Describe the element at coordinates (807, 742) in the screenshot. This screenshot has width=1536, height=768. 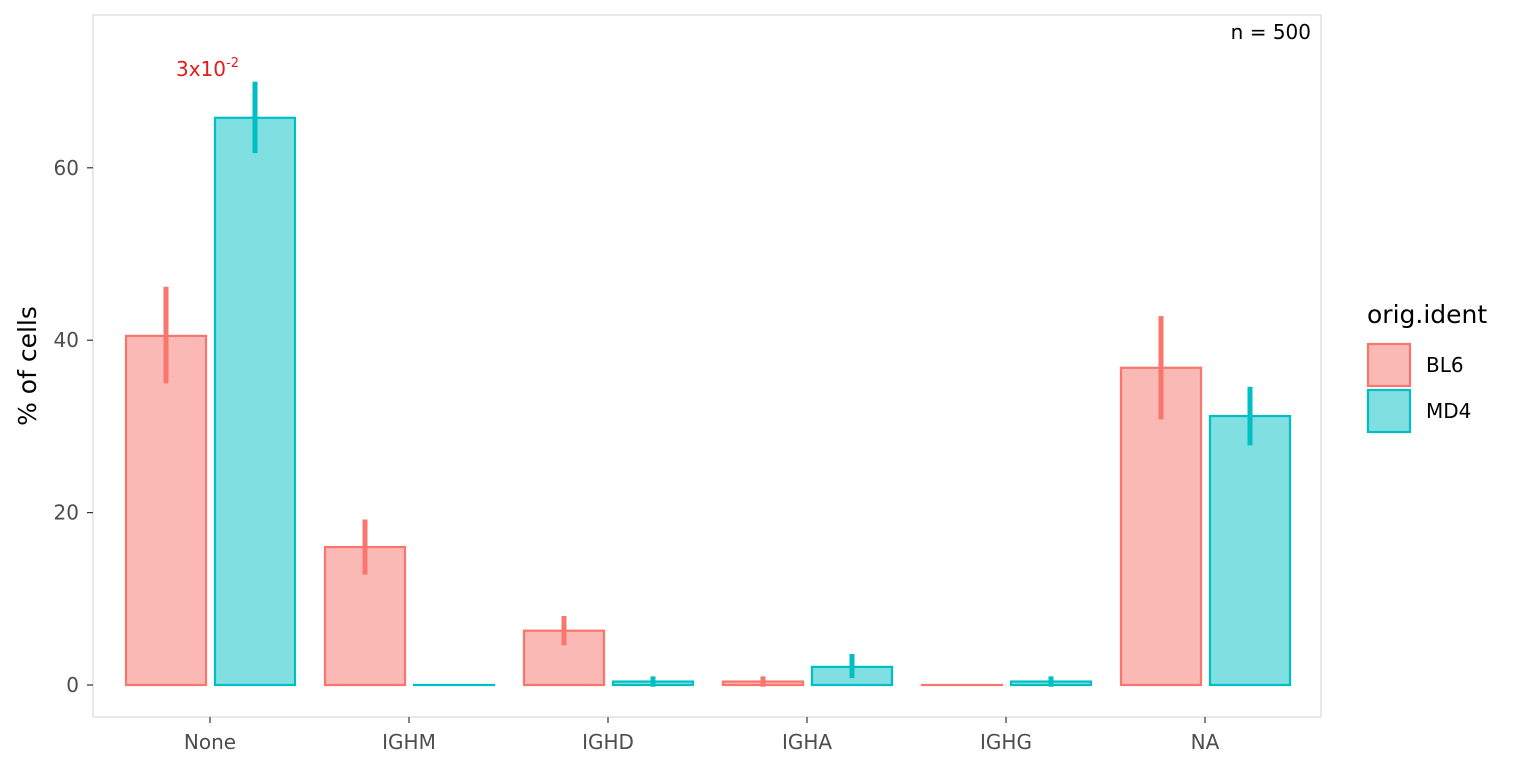
I see `x-tick-label: IGHA` at that location.